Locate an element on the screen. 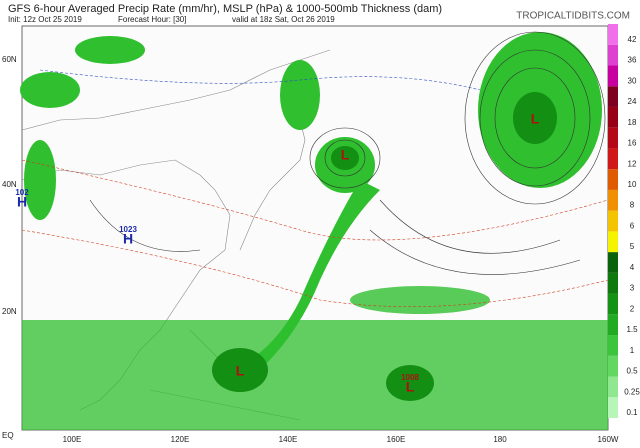 This screenshot has height=448, width=640. longitude-label: 180 is located at coordinates (500, 439).